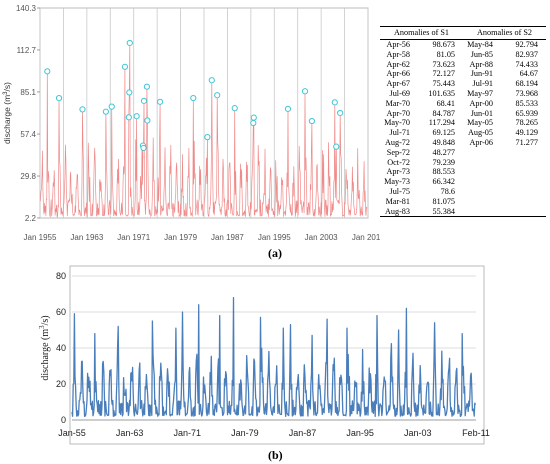 This screenshot has width=550, height=464. I want to click on xtick-label-b: Jan-95, so click(360, 433).